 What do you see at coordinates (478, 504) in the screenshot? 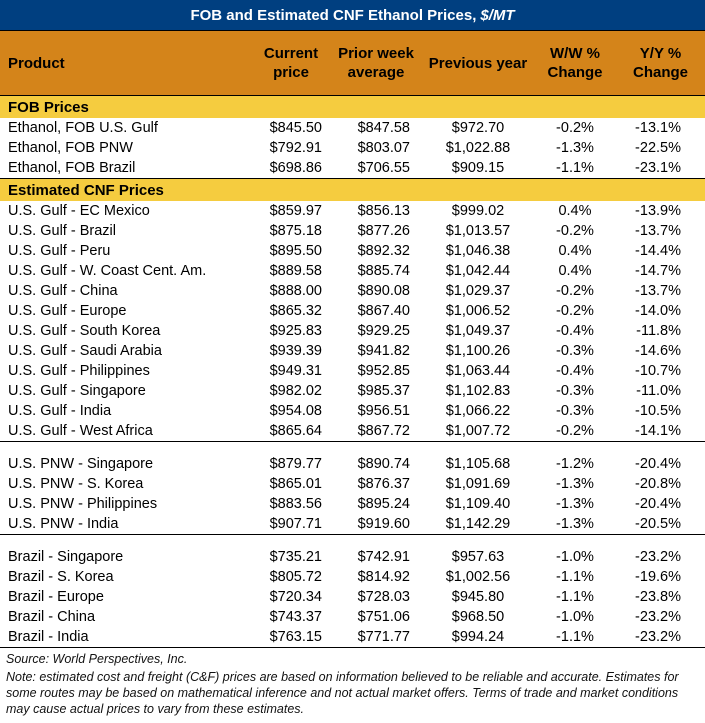
I see `previous-year-cell: $1,109.40` at bounding box center [478, 504].